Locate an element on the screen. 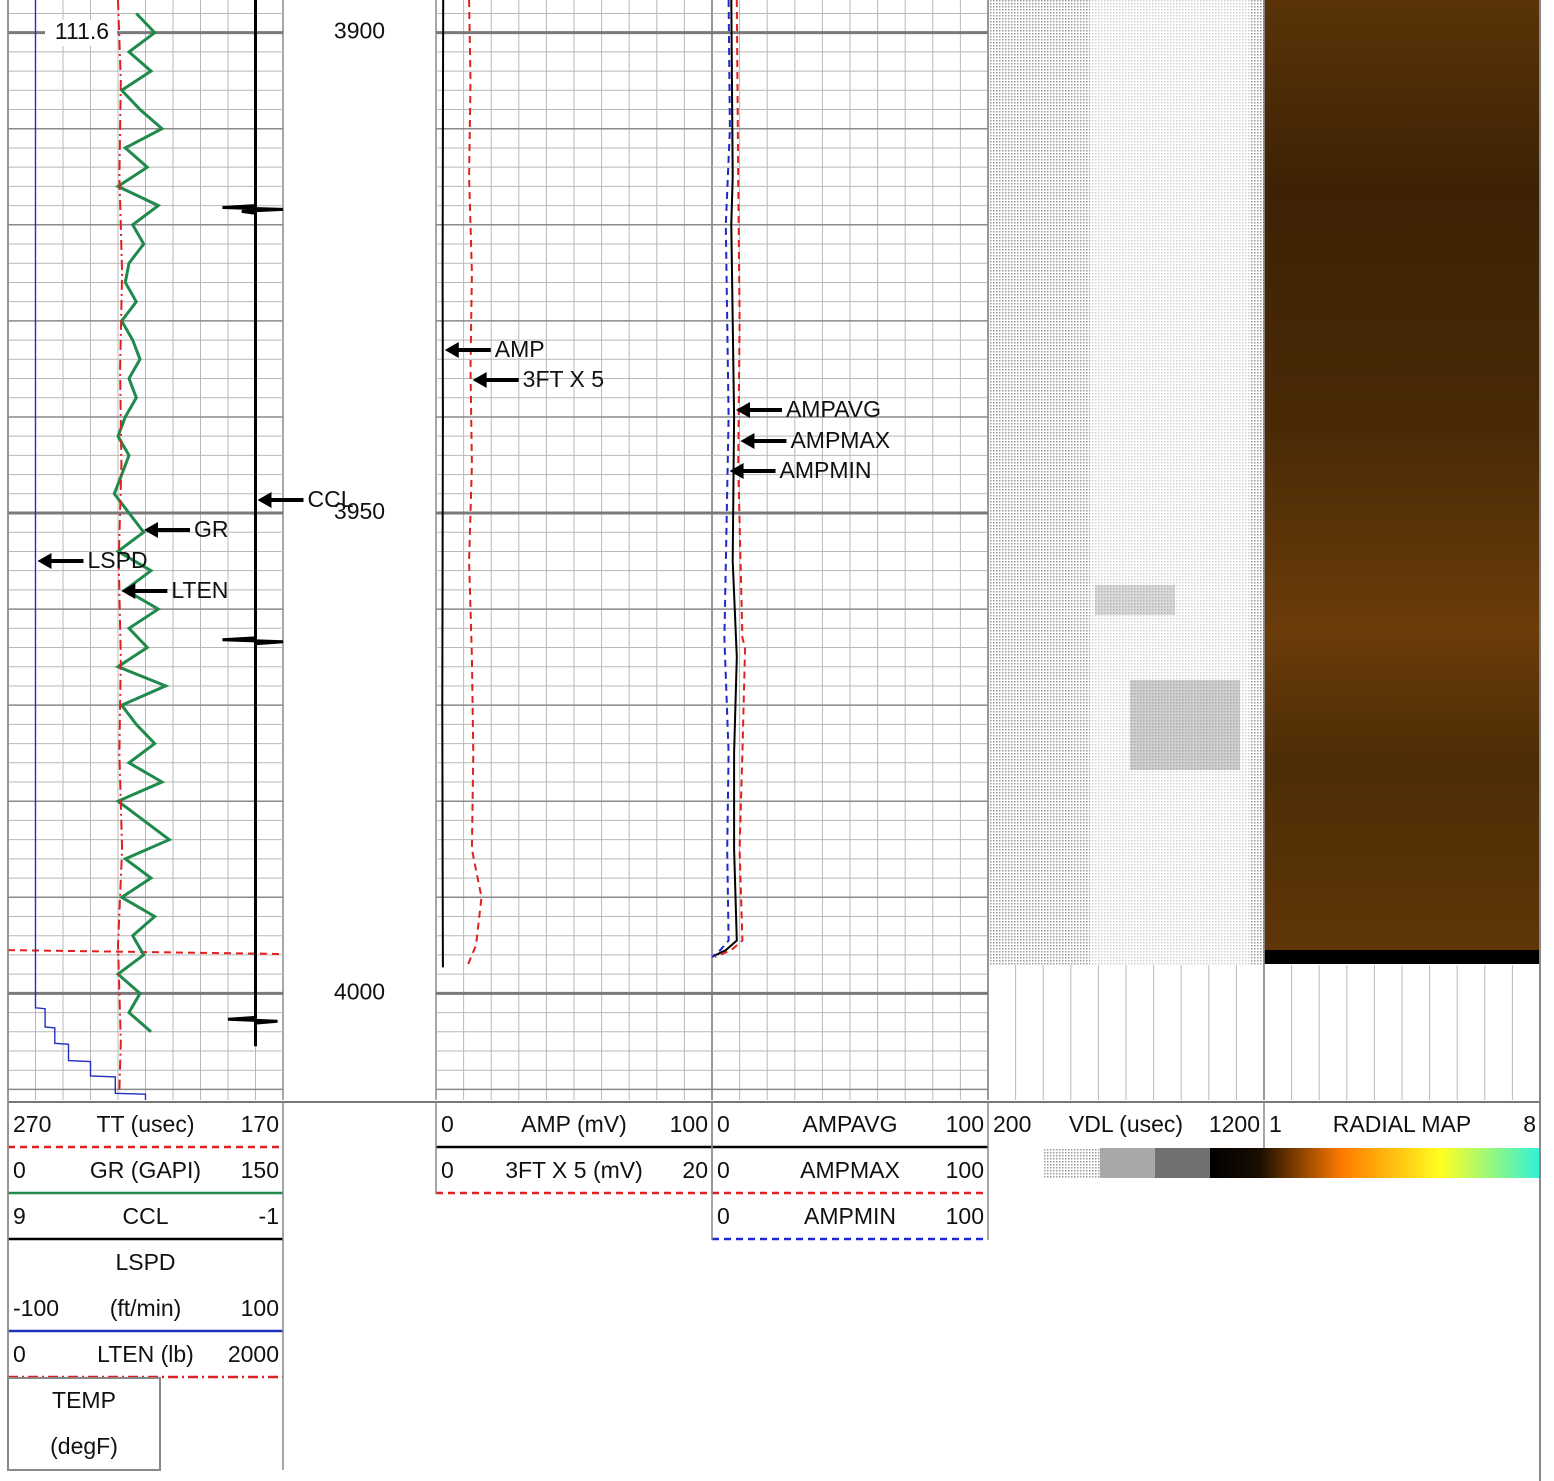 This screenshot has height=1481, width=1554. readout: 111.6 is located at coordinates (82, 31).